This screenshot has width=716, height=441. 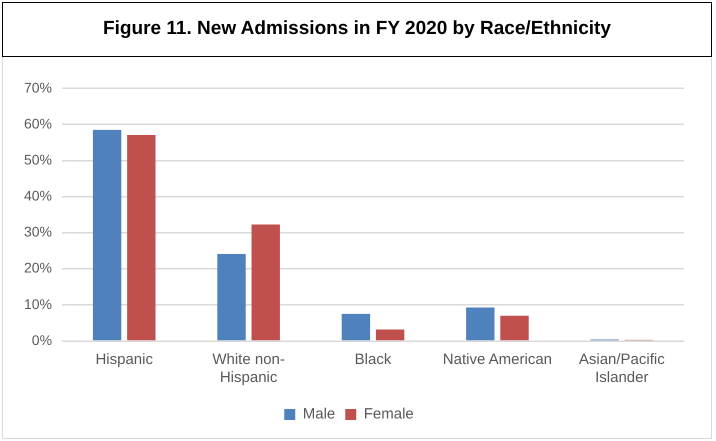 What do you see at coordinates (373, 359) in the screenshot?
I see `x-tick-label: Black` at bounding box center [373, 359].